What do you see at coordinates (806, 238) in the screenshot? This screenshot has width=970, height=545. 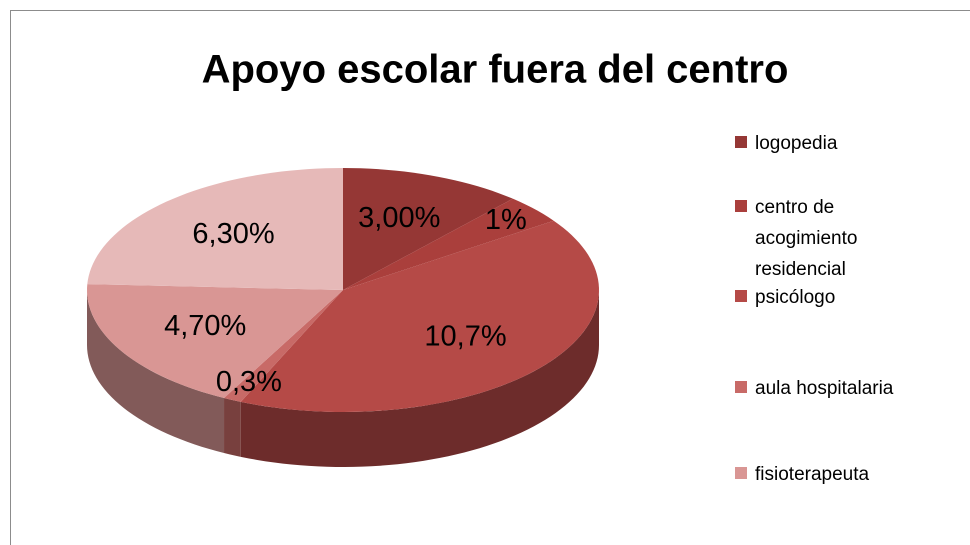 I see `legend-label: centro de acogimiento residencial` at bounding box center [806, 238].